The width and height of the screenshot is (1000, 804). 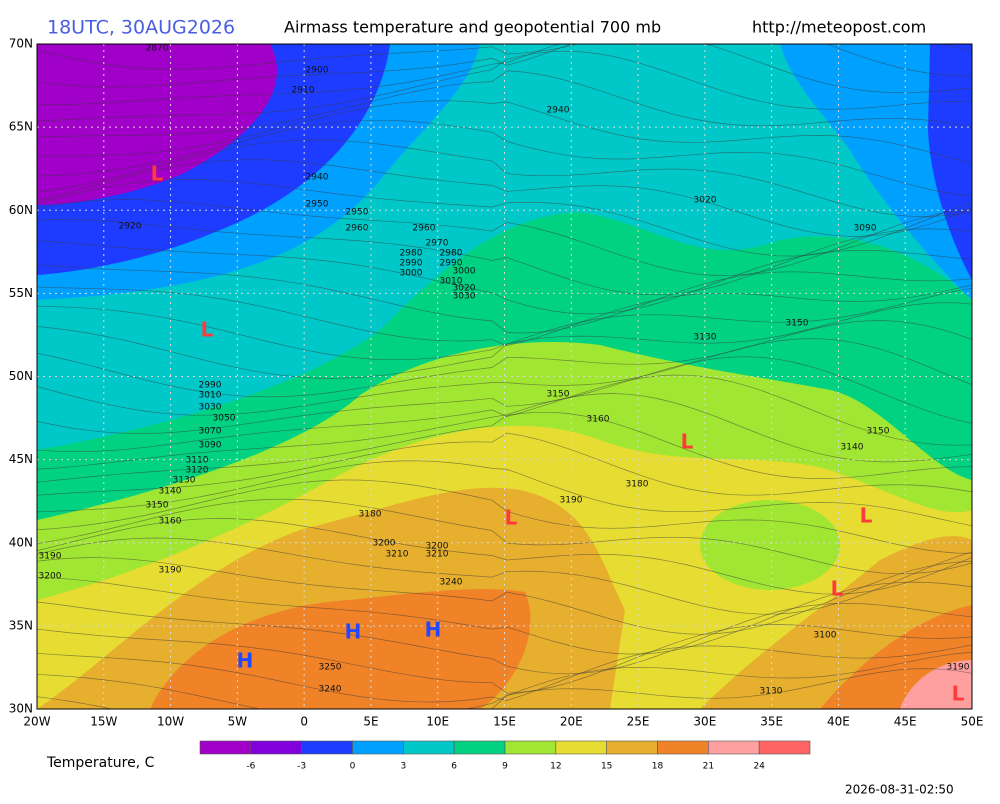 I want to click on colorbar-label: 9, so click(x=505, y=767).